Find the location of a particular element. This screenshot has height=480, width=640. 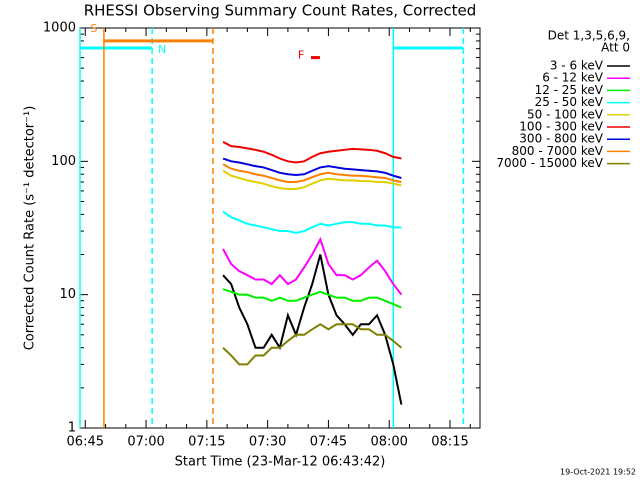

interval-label: F is located at coordinates (301, 55).